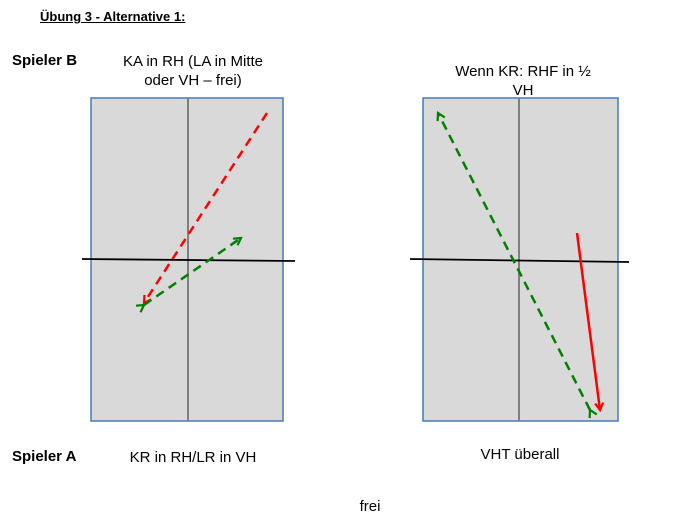 The image size is (677, 527). What do you see at coordinates (44, 456) in the screenshot?
I see `player-a-label: Spieler A` at bounding box center [44, 456].